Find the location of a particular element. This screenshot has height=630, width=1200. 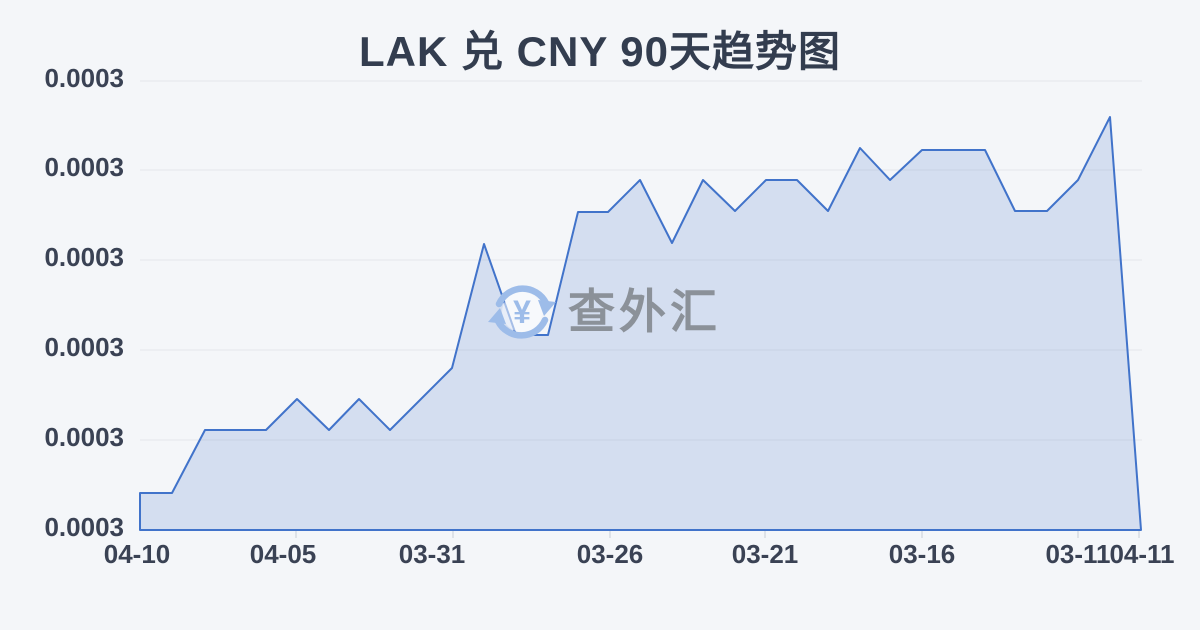

x-tick-label: 04-11 is located at coordinates (1141, 554).